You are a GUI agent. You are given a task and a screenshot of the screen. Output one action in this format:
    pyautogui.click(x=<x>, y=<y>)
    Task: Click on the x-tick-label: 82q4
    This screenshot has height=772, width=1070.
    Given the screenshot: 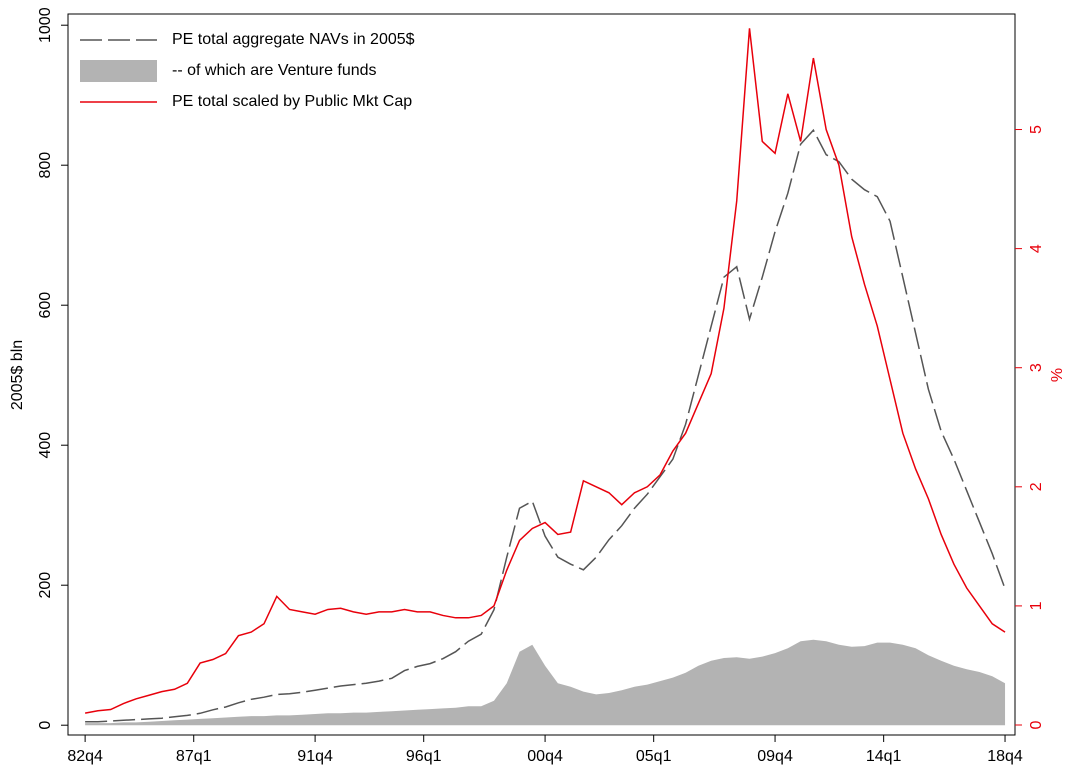 What is the action you would take?
    pyautogui.click(x=85, y=756)
    